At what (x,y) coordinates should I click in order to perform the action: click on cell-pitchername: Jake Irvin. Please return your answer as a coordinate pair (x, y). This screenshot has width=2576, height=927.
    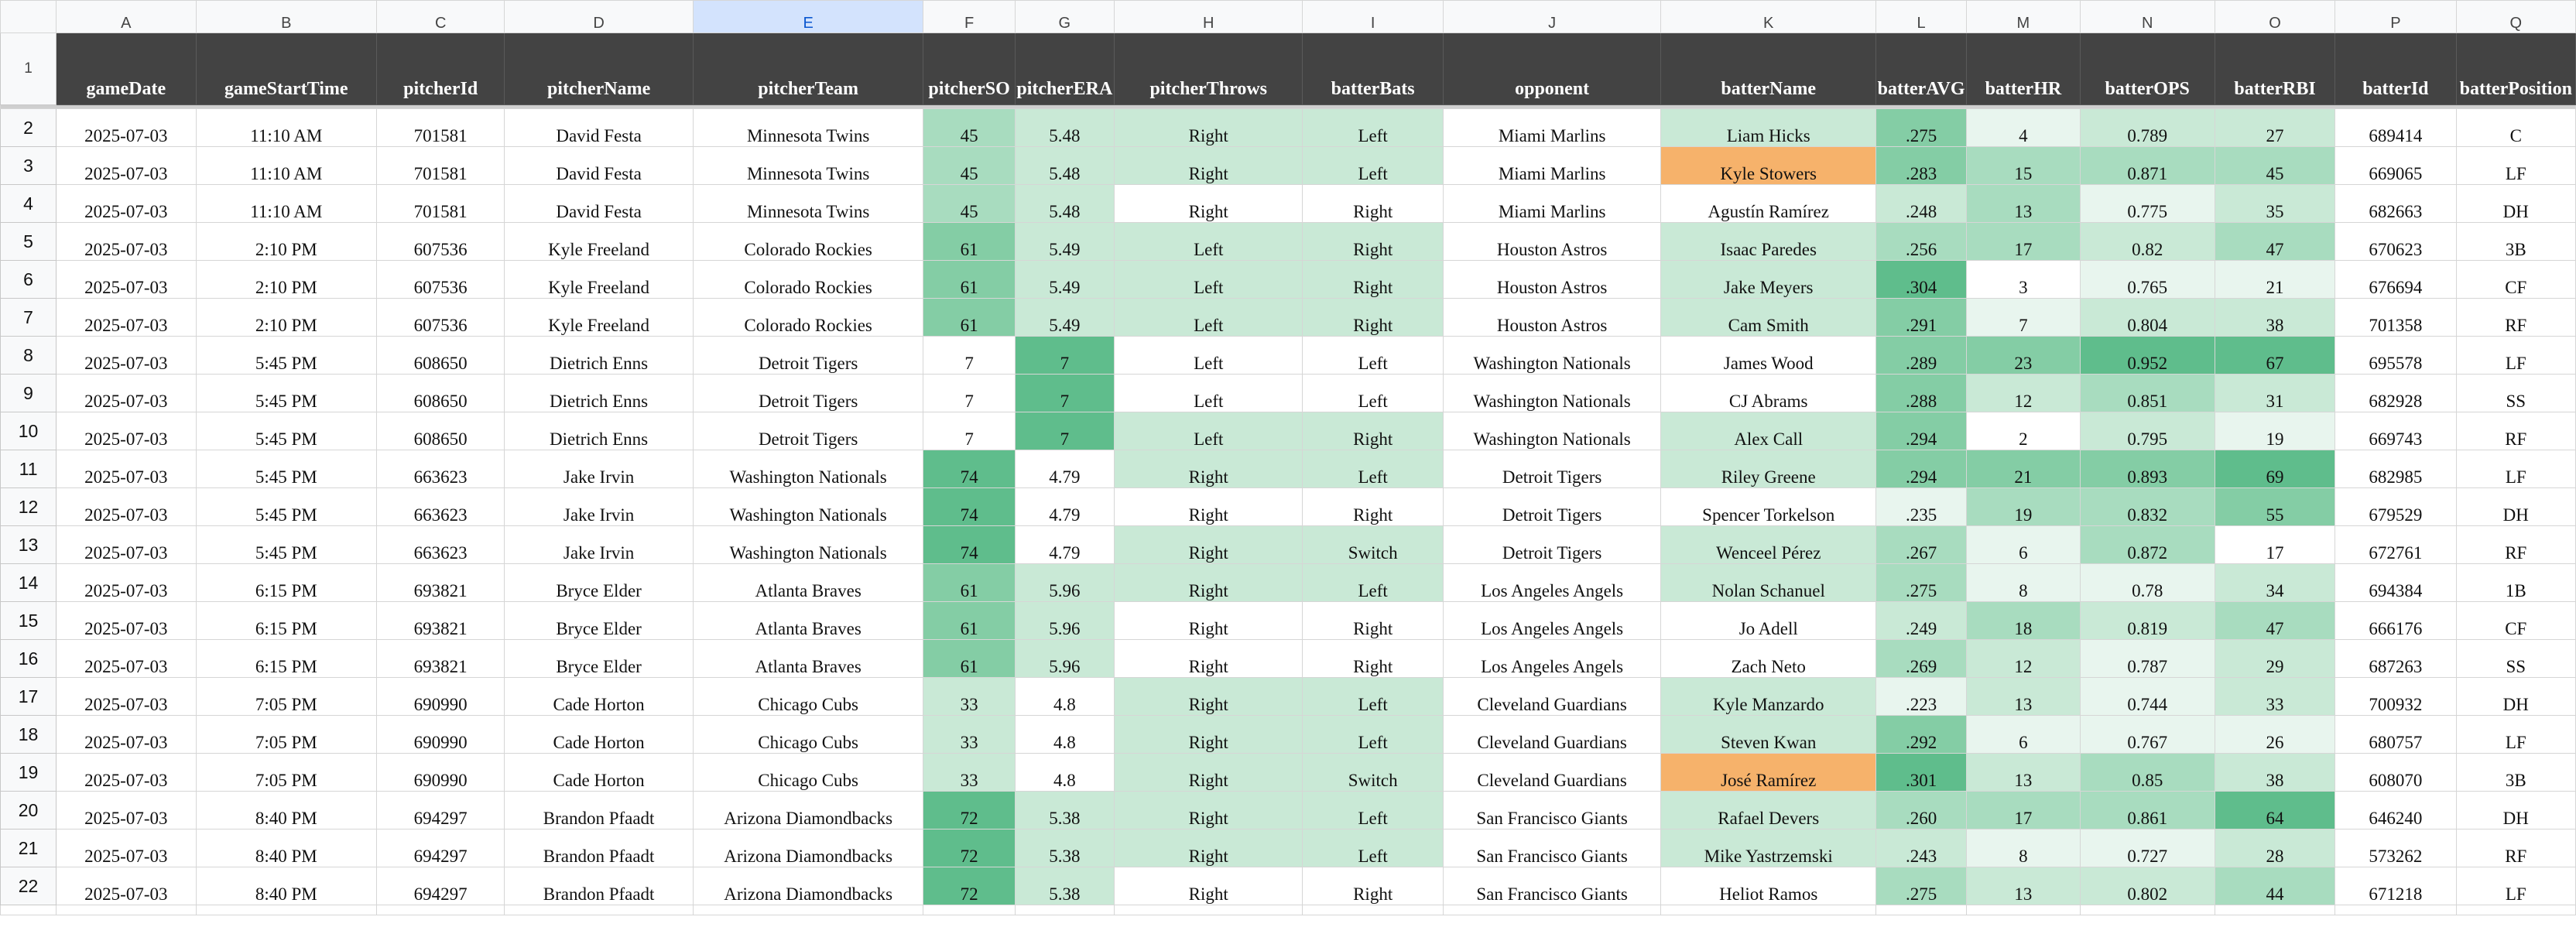
    Looking at the image, I should click on (599, 544).